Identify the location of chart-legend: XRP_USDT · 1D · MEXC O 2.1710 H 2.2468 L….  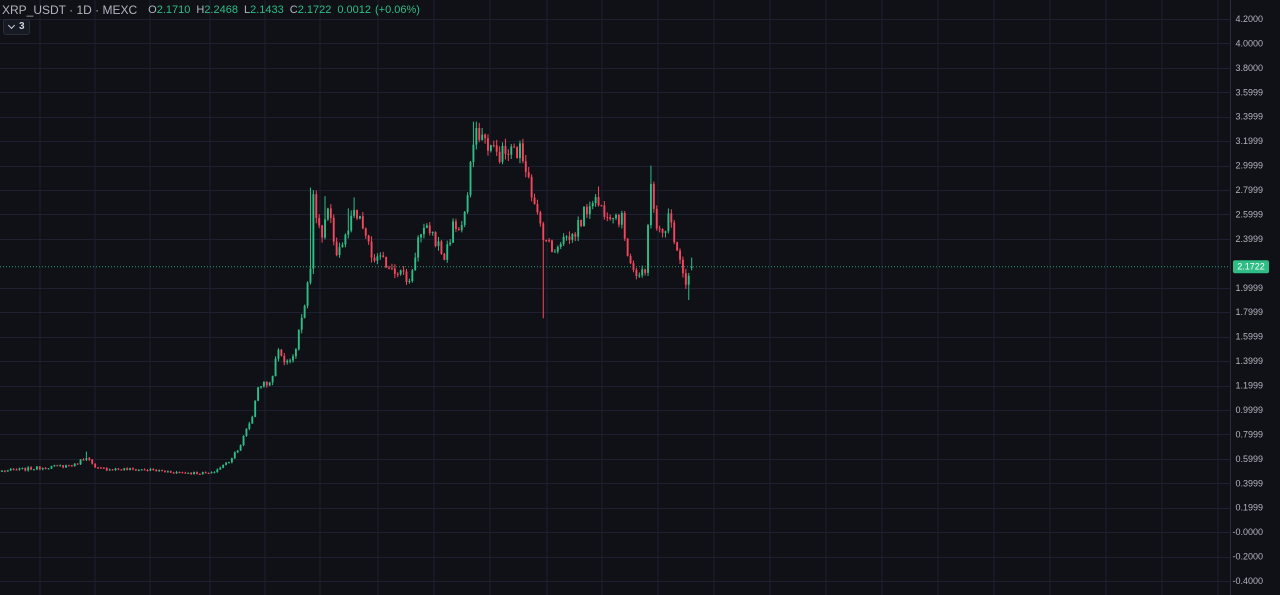
(213, 10).